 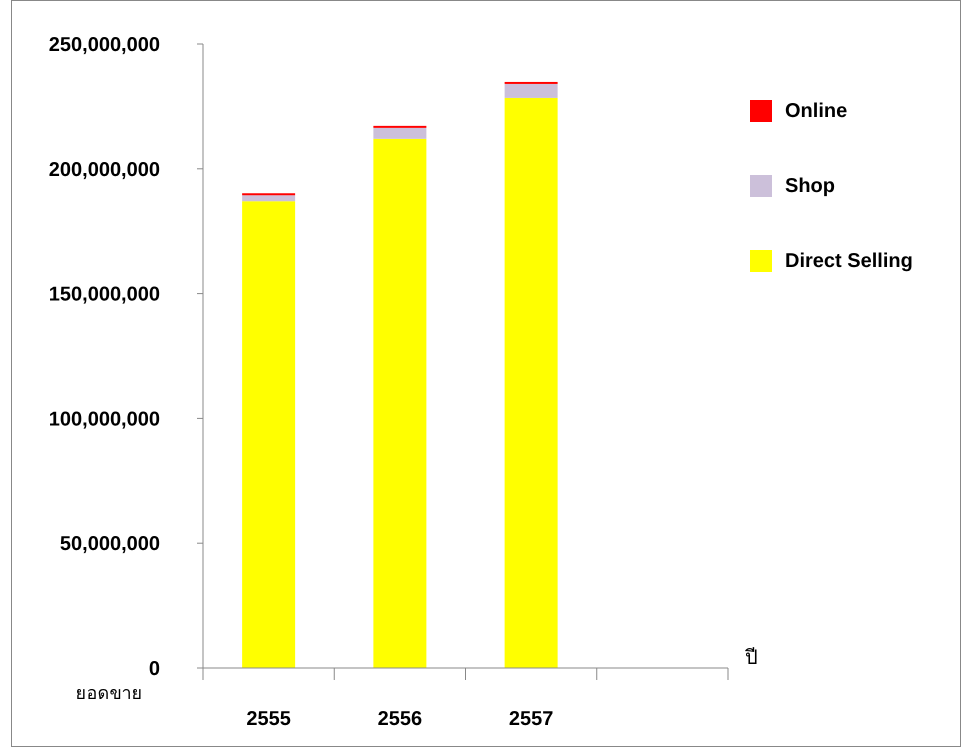 I want to click on y-tick-label: 150,000,000, so click(x=104, y=295).